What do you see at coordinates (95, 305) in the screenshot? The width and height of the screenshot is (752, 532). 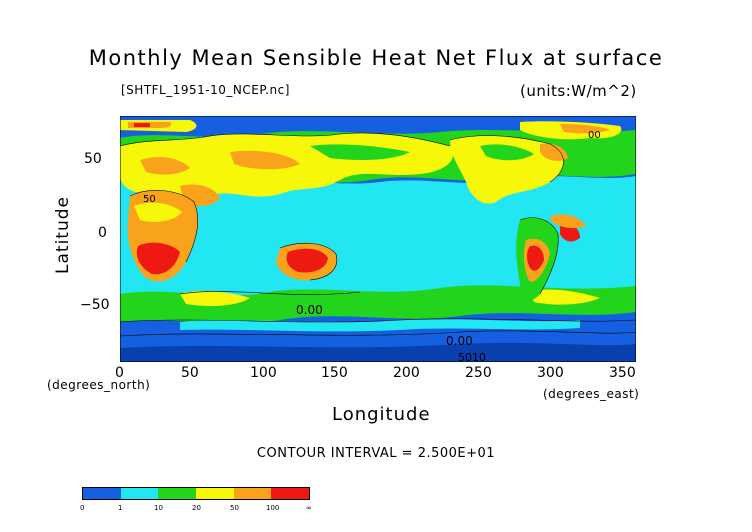 I see `y-tick-label: −50` at bounding box center [95, 305].